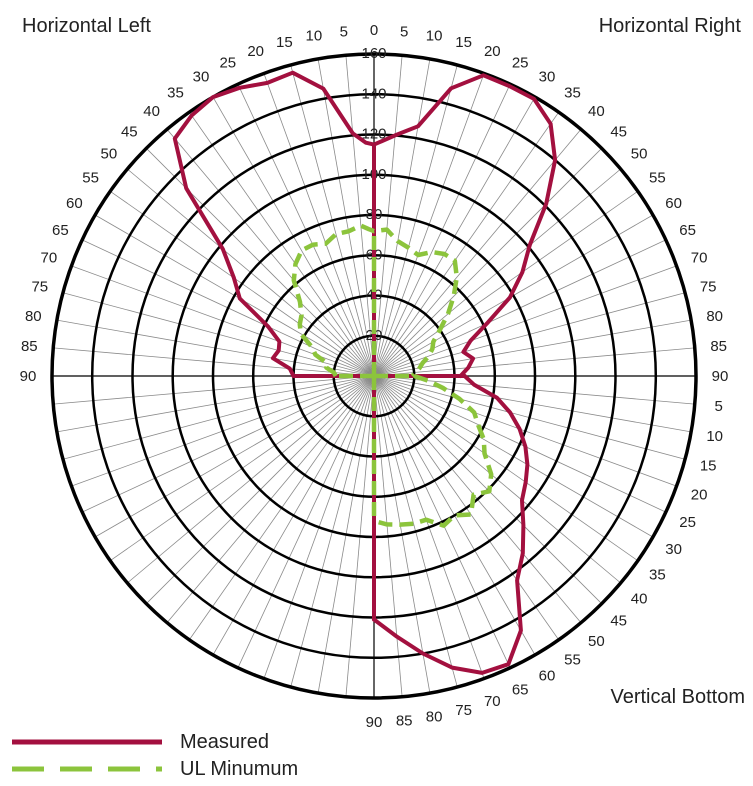 This screenshot has height=786, width=753. I want to click on legend-swatch-ul-minimum, so click(87, 769).